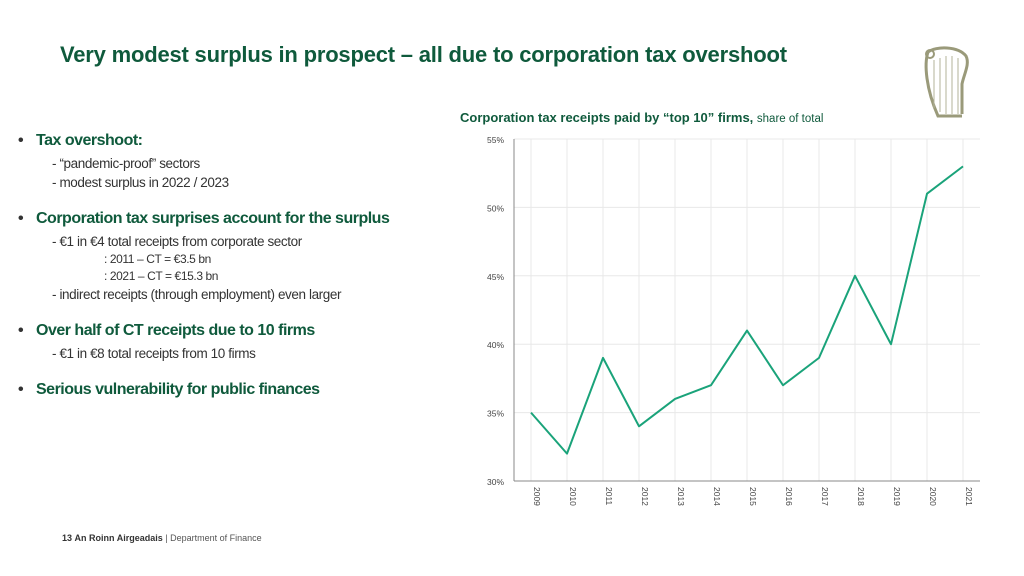  Describe the element at coordinates (537, 496) in the screenshot. I see `x-tick-label: 2009` at that location.